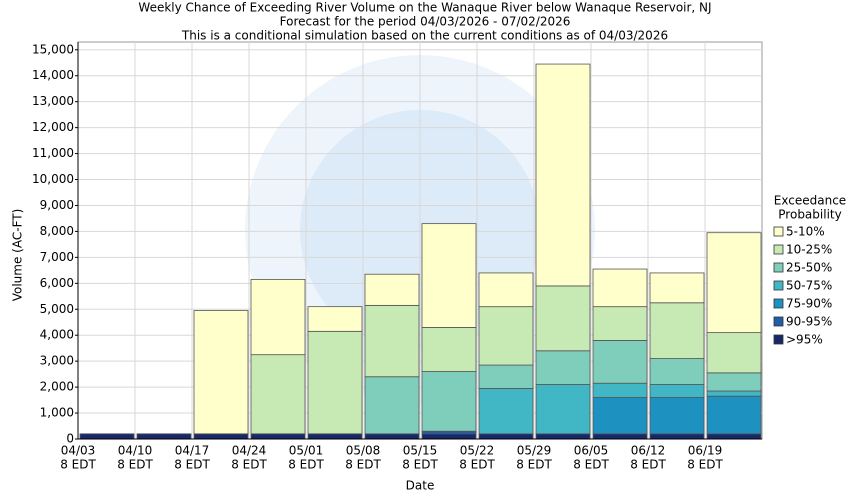 The height and width of the screenshot is (500, 850). I want to click on y-tick-label: 1,000, so click(57, 413).